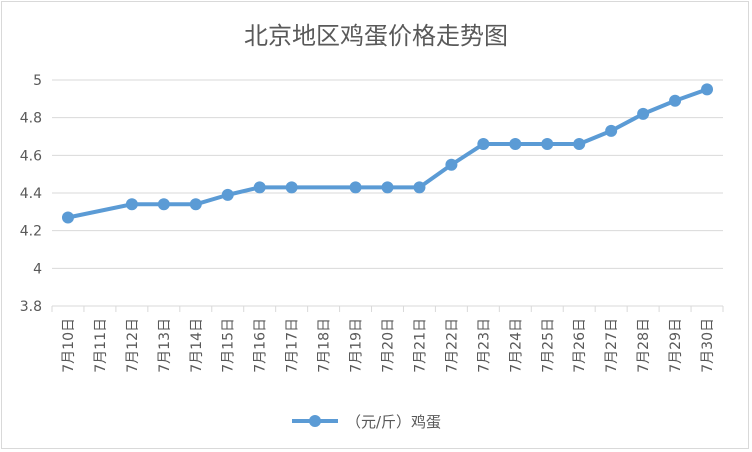  I want to click on x-tick-label: 7月25日, so click(548, 345).